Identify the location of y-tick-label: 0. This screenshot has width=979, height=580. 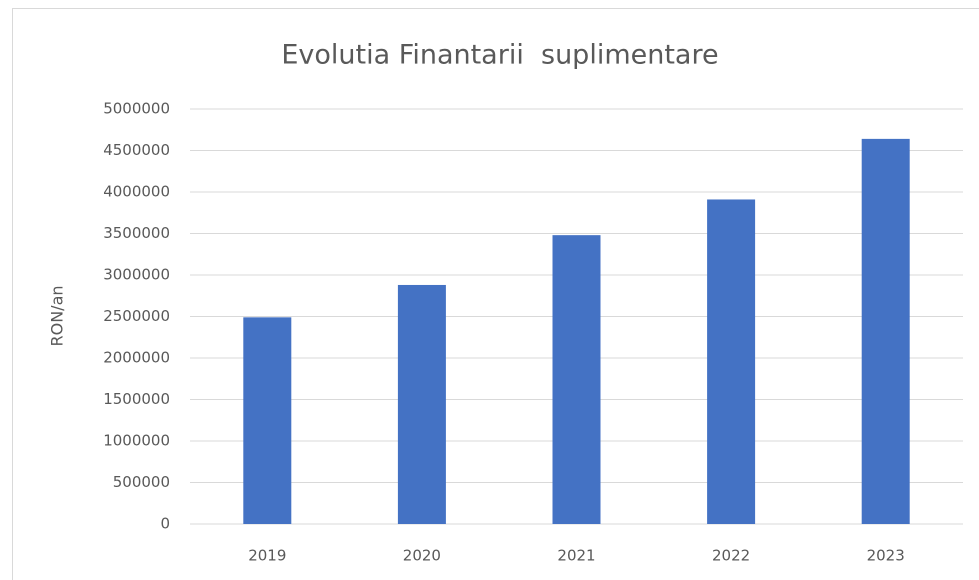
(165, 524).